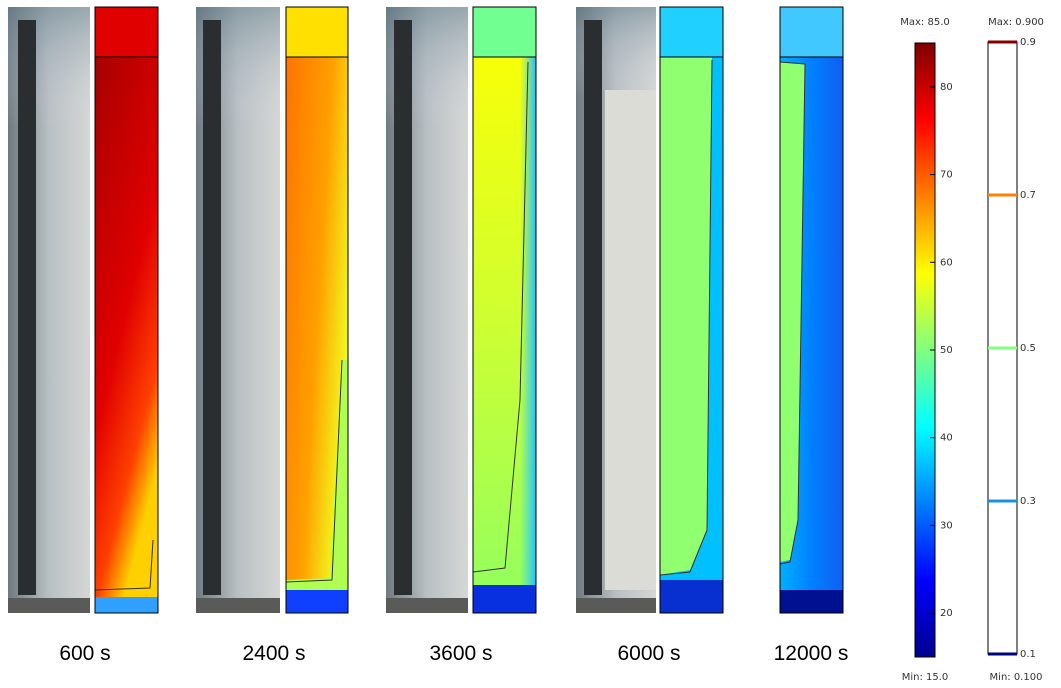 The image size is (1061, 688). Describe the element at coordinates (925, 677) in the screenshot. I see `min-label: Min: 15.0` at that location.